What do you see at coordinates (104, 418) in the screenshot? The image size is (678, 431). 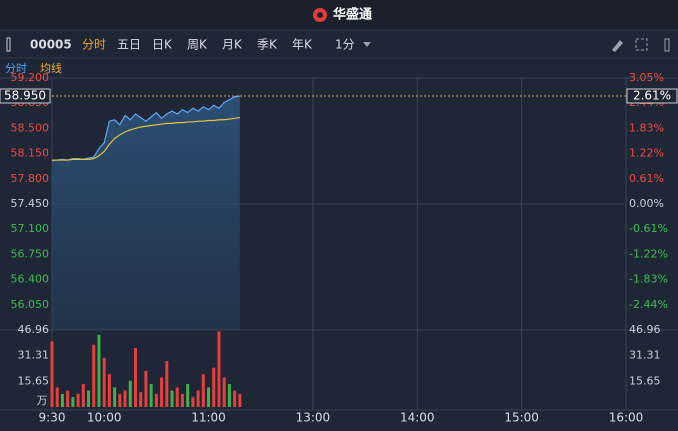 I see `x-tick-label: 10:00` at bounding box center [104, 418].